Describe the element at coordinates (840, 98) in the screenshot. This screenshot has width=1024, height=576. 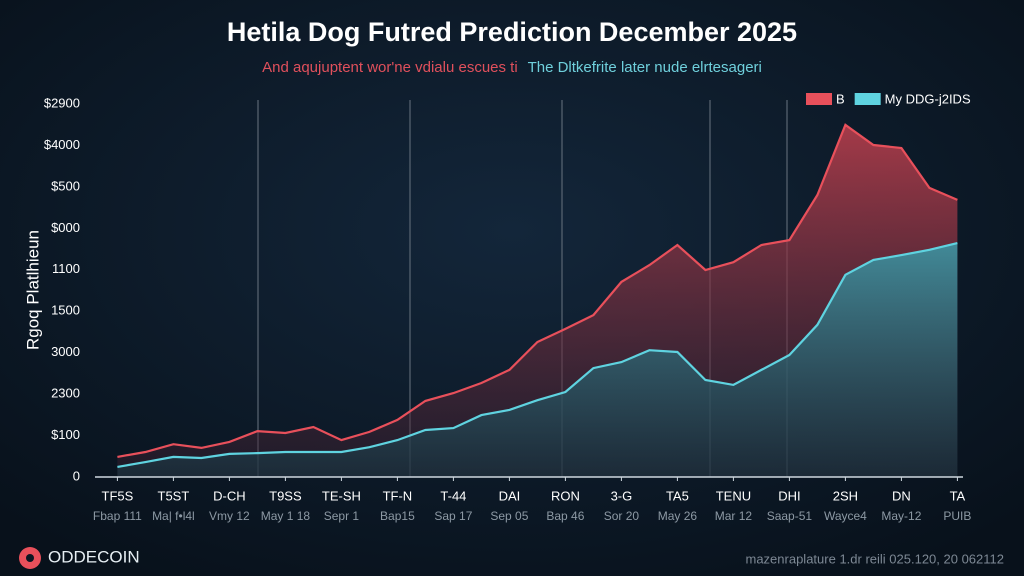
I see `legend-label: B` at that location.